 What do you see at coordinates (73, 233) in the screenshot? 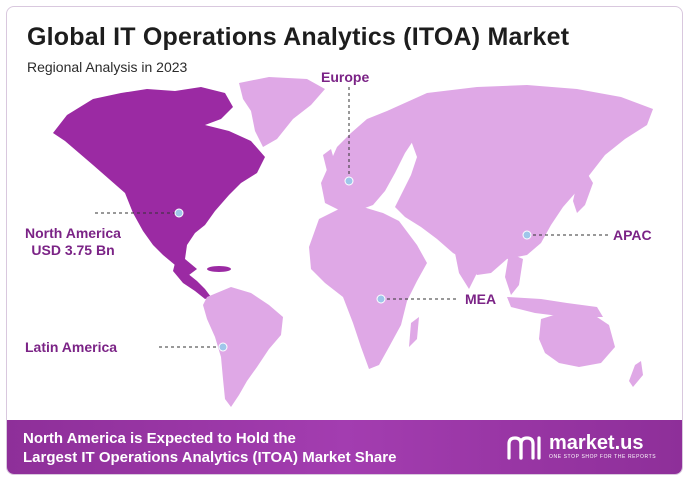
I see `label-north-america-name: North America` at bounding box center [73, 233].